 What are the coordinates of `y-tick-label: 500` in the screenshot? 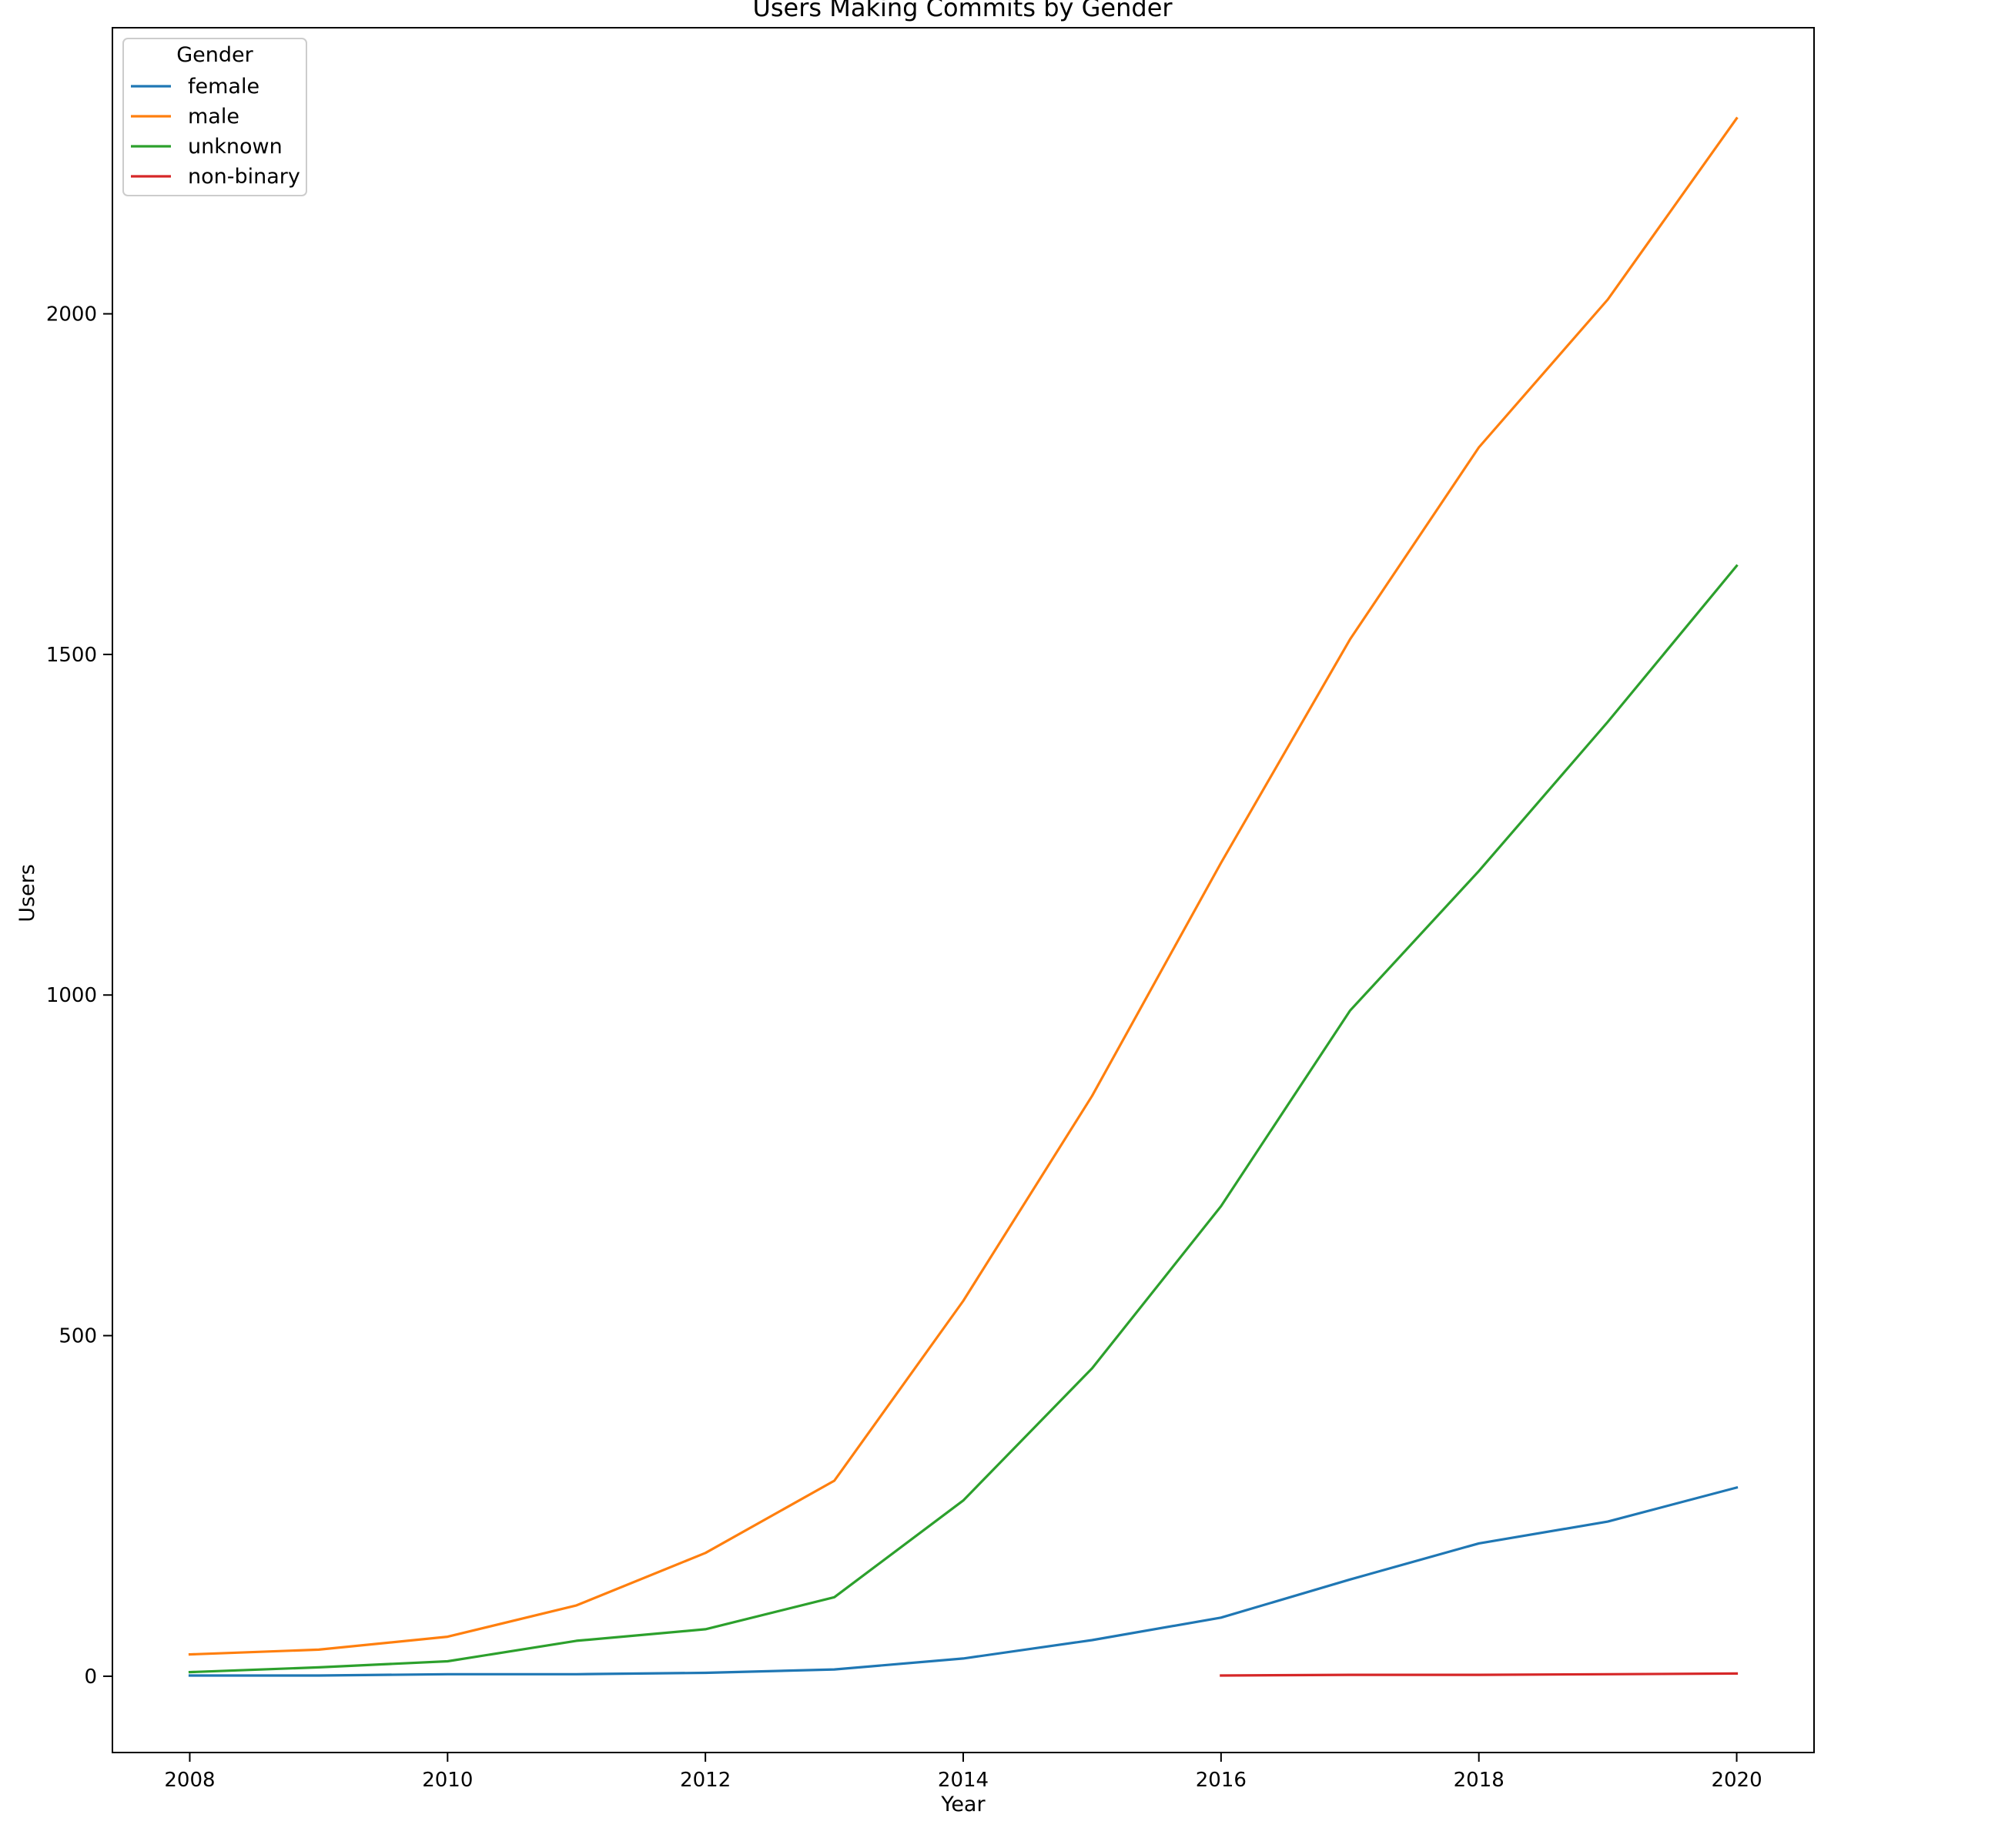 It's located at (78, 1336).